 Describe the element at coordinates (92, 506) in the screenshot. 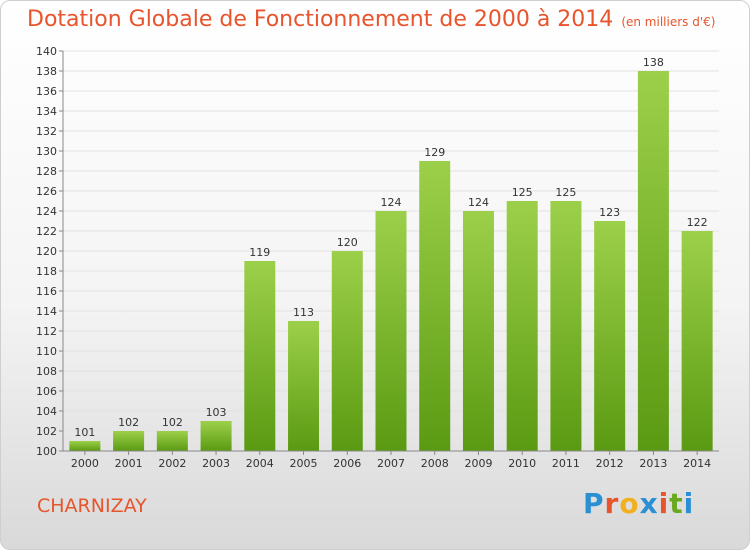

I see `commune-name: CHARNIZAY` at that location.